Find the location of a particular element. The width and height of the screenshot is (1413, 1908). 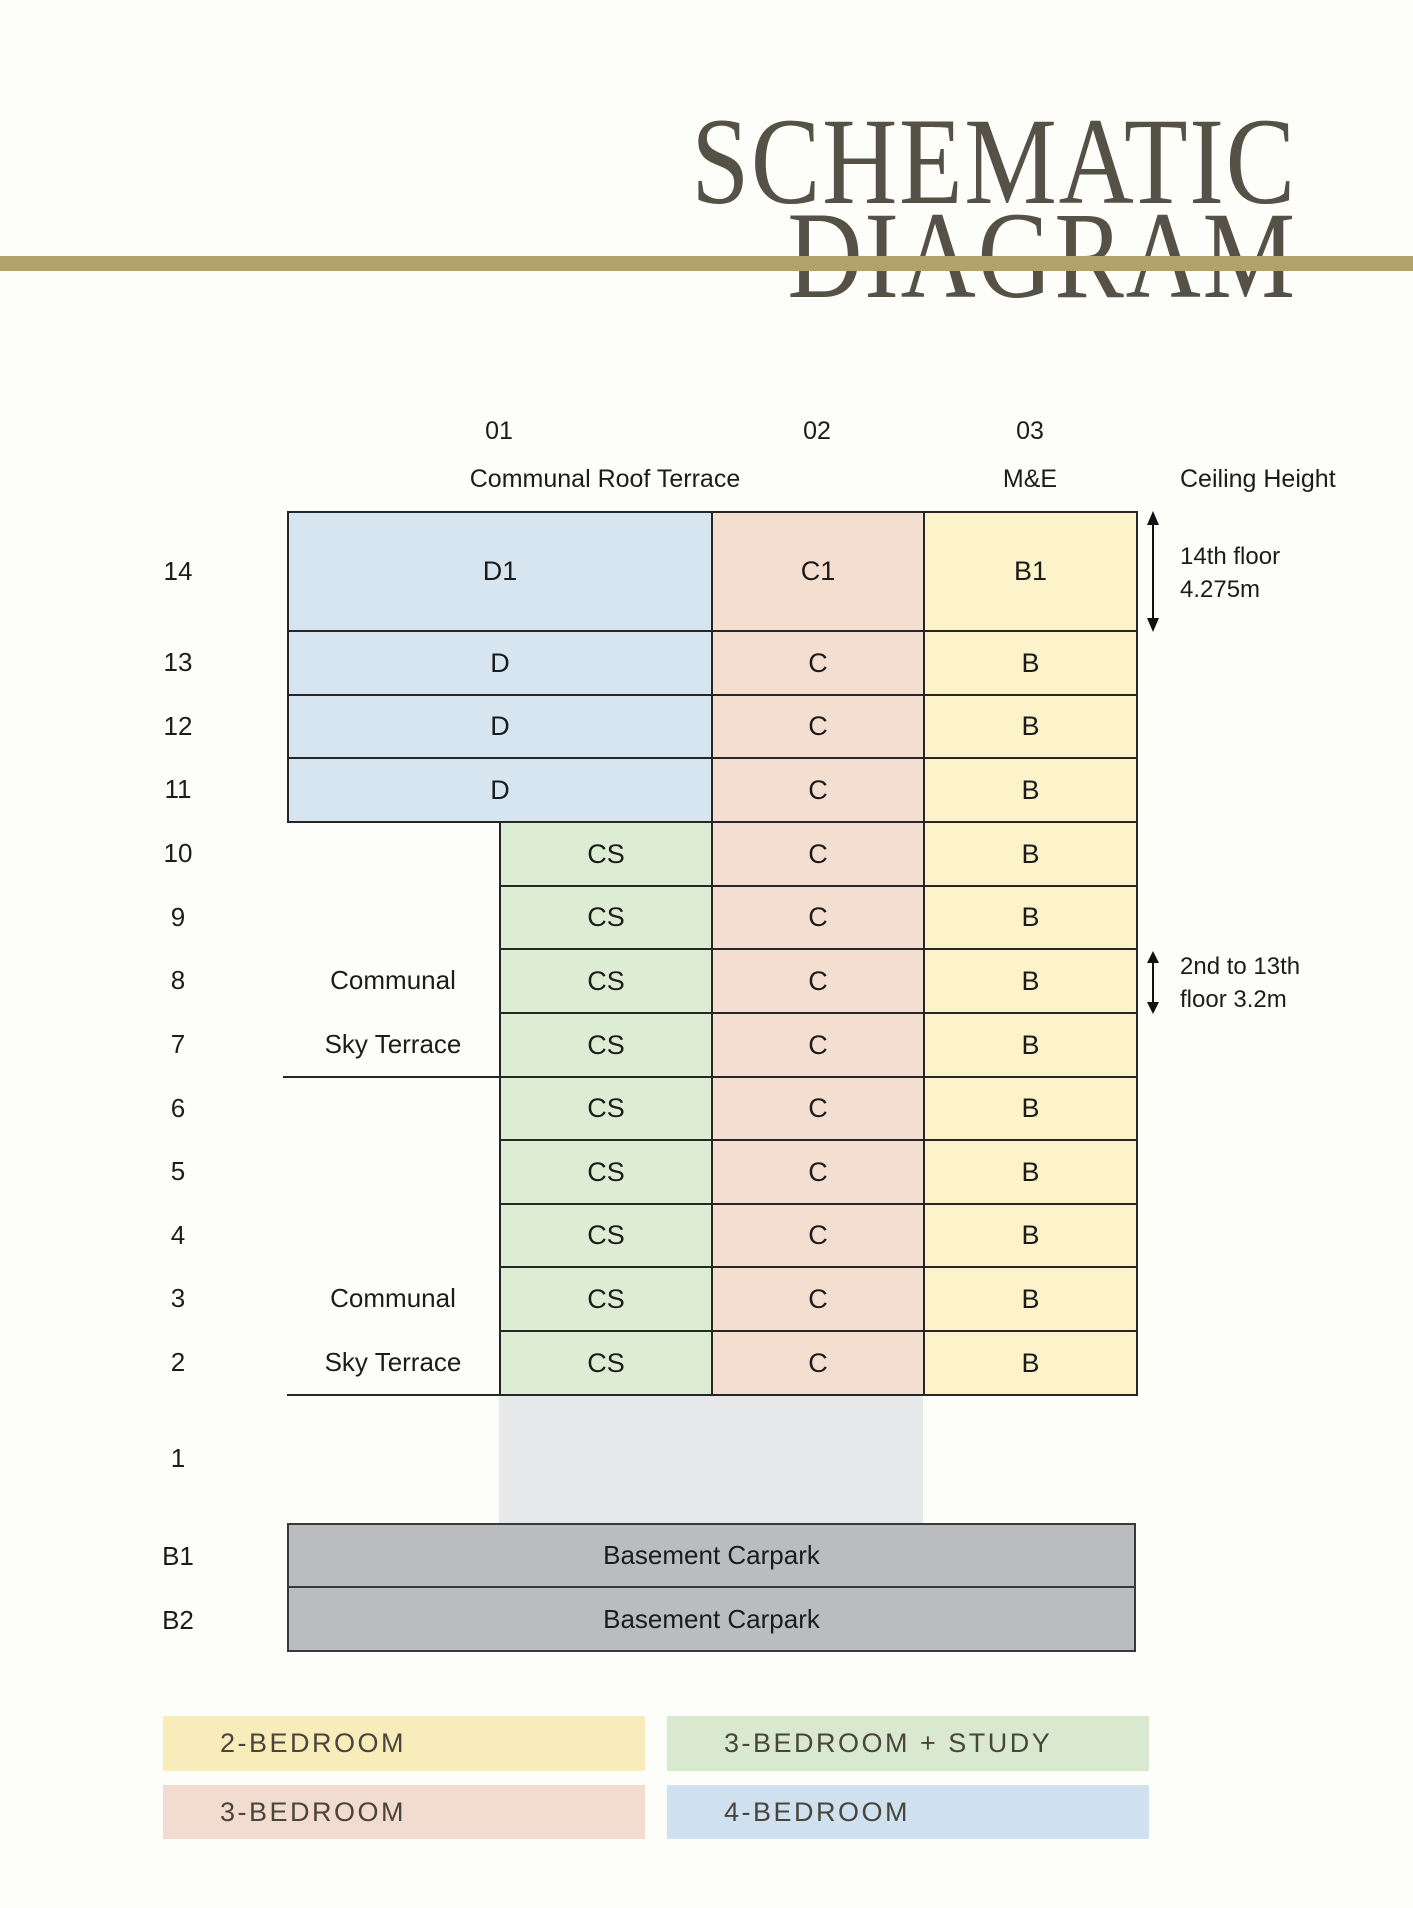

floor-label-b1: B1 is located at coordinates (178, 1556).